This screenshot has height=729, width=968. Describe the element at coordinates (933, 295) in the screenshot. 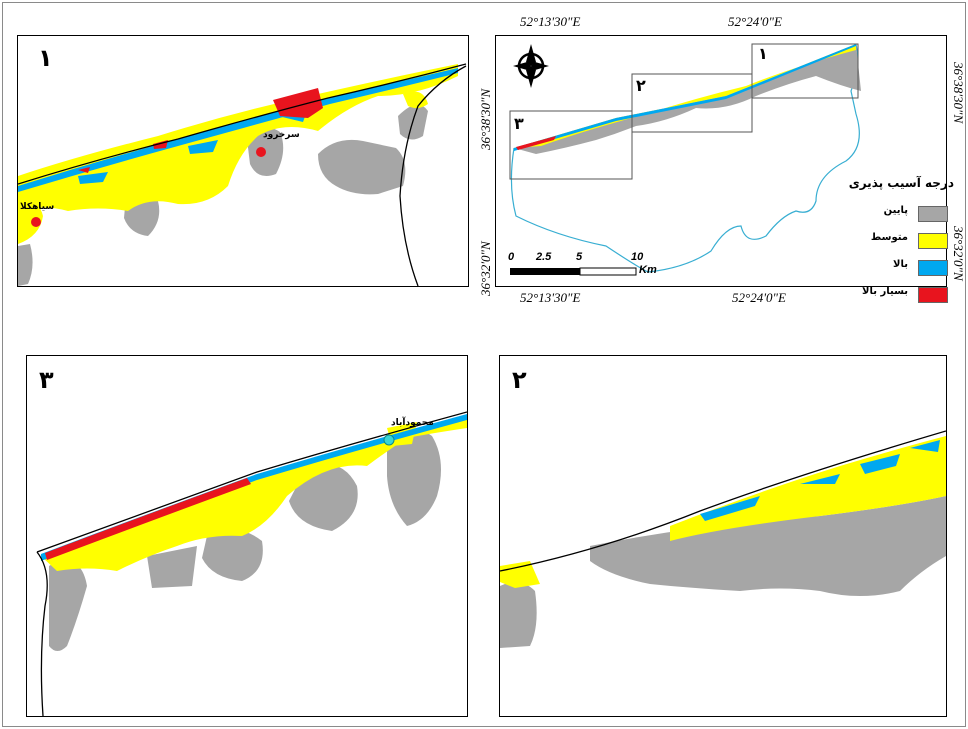

I see `legend-swatch-veryhigh` at that location.